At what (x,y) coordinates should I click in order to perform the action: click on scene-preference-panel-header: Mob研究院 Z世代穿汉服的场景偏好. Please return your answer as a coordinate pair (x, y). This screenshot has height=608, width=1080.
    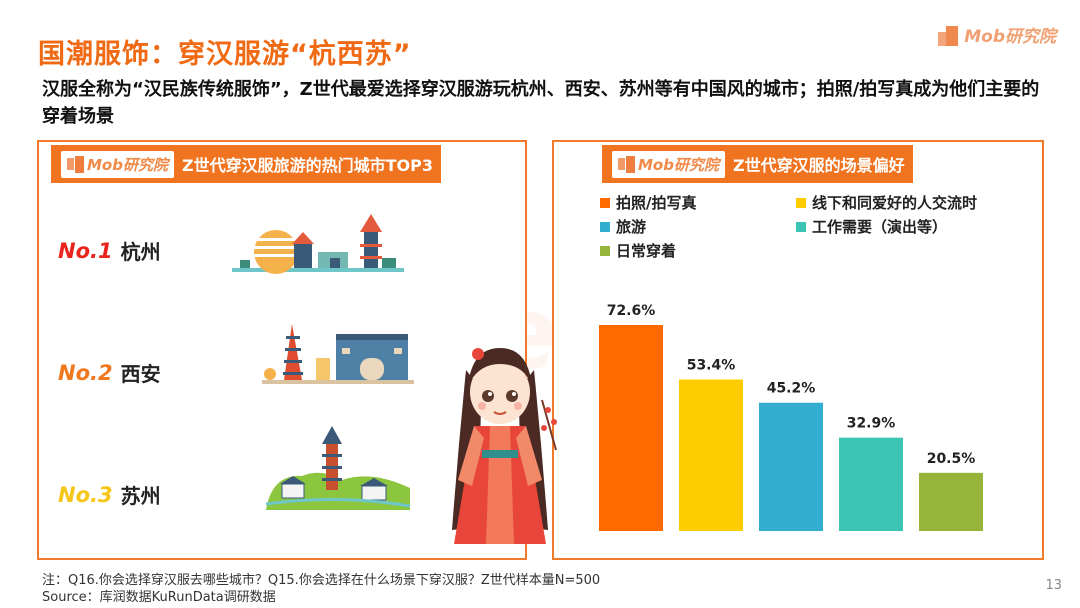
    Looking at the image, I should click on (757, 164).